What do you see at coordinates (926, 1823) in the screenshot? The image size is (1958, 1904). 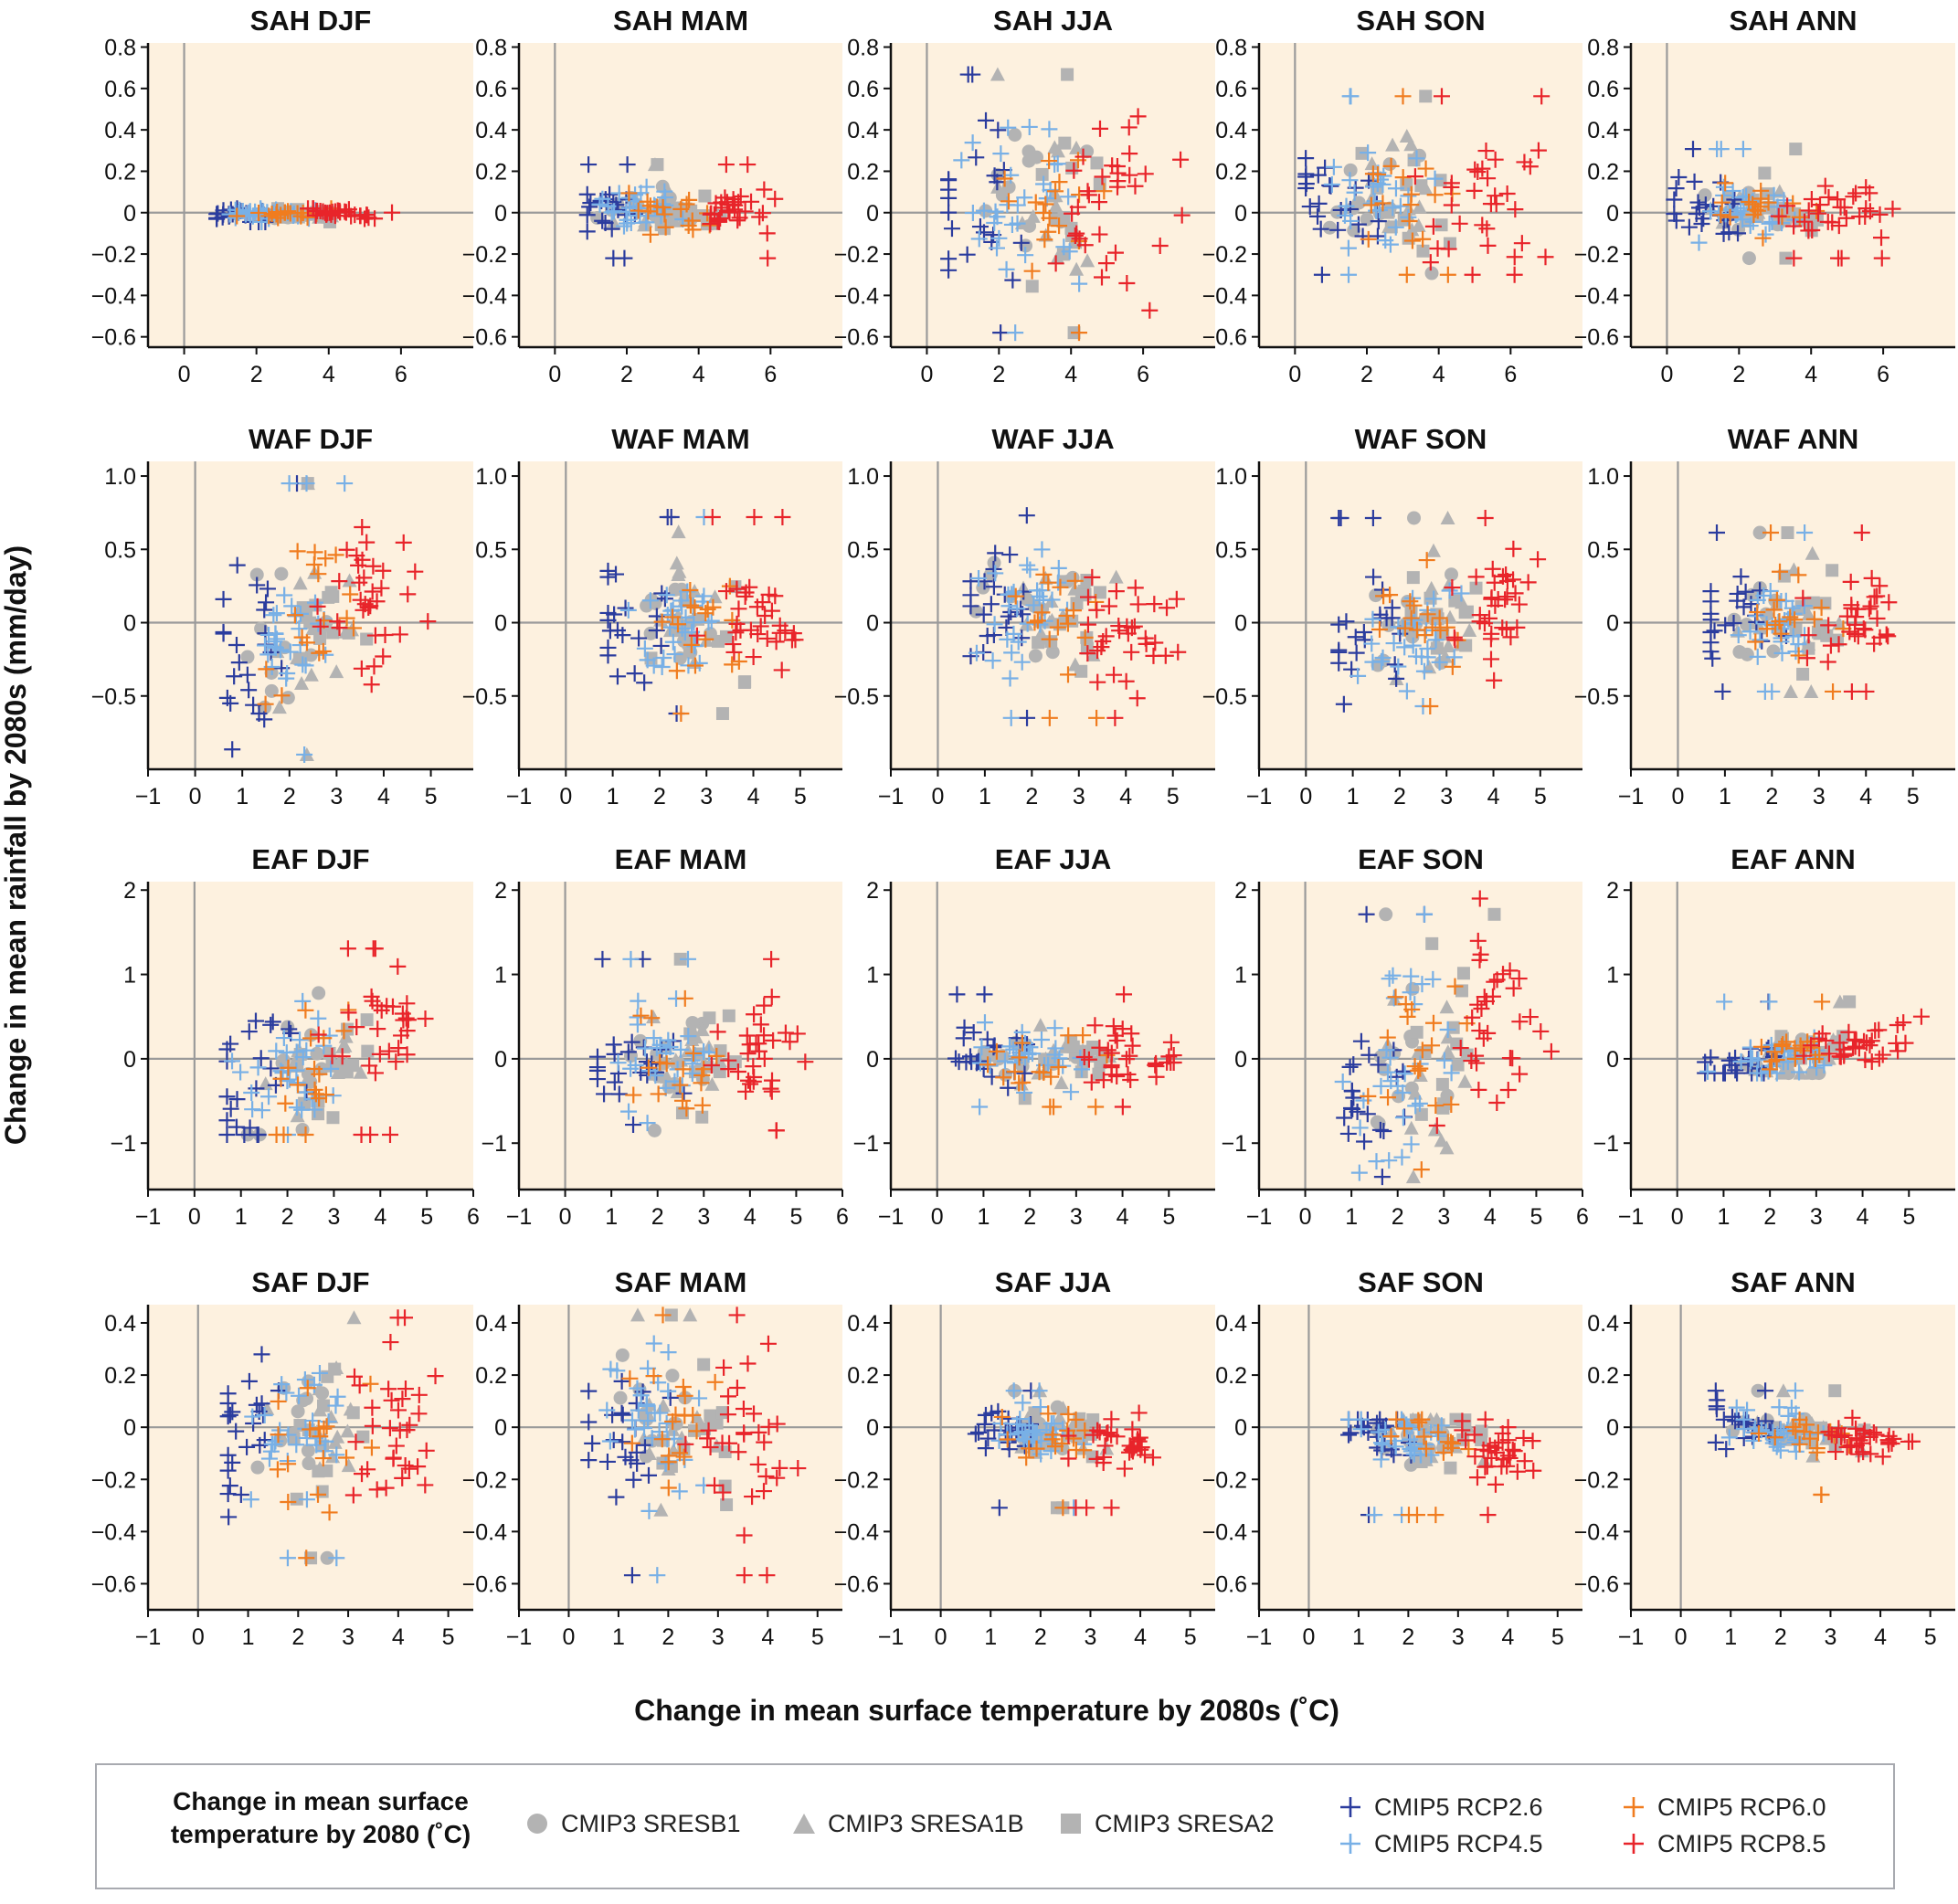 I see `legend-label-sresa1b: CMIP3 SRESA1B` at bounding box center [926, 1823].